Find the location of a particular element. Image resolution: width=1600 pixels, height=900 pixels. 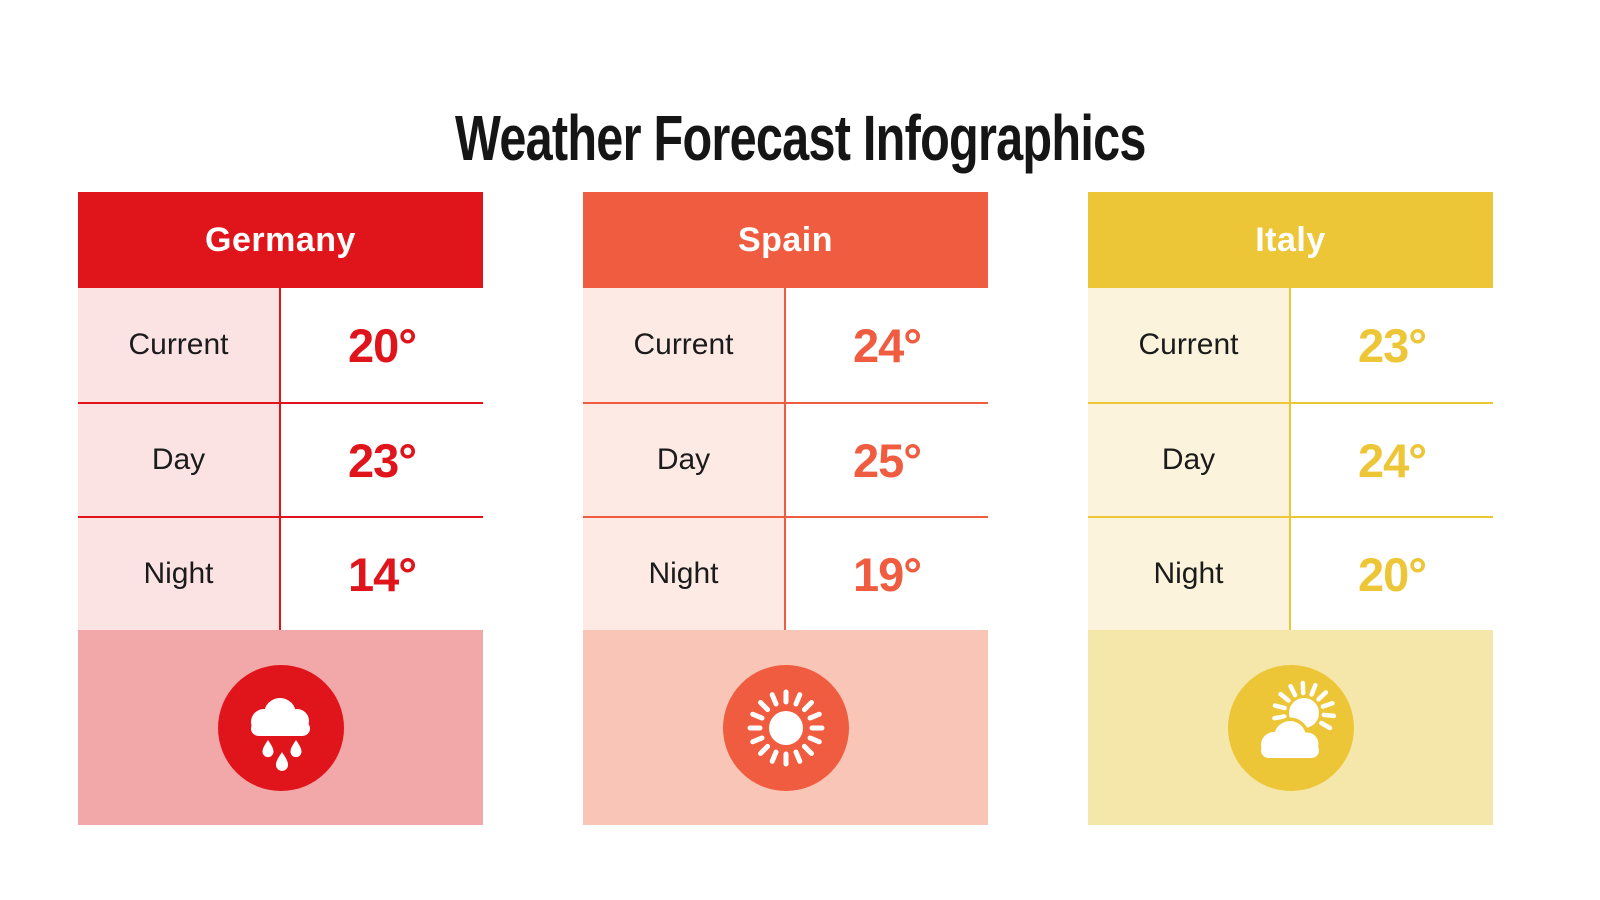

country-name: Italy is located at coordinates (1290, 239).